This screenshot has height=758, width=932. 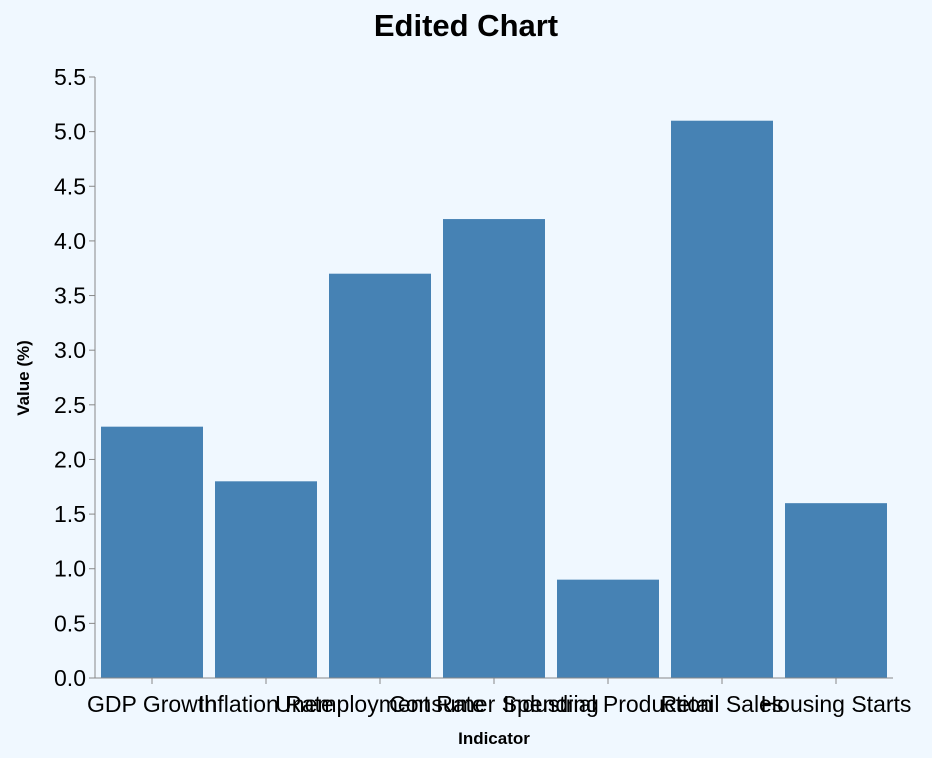 What do you see at coordinates (70, 405) in the screenshot?
I see `y-tick-label: 2.5` at bounding box center [70, 405].